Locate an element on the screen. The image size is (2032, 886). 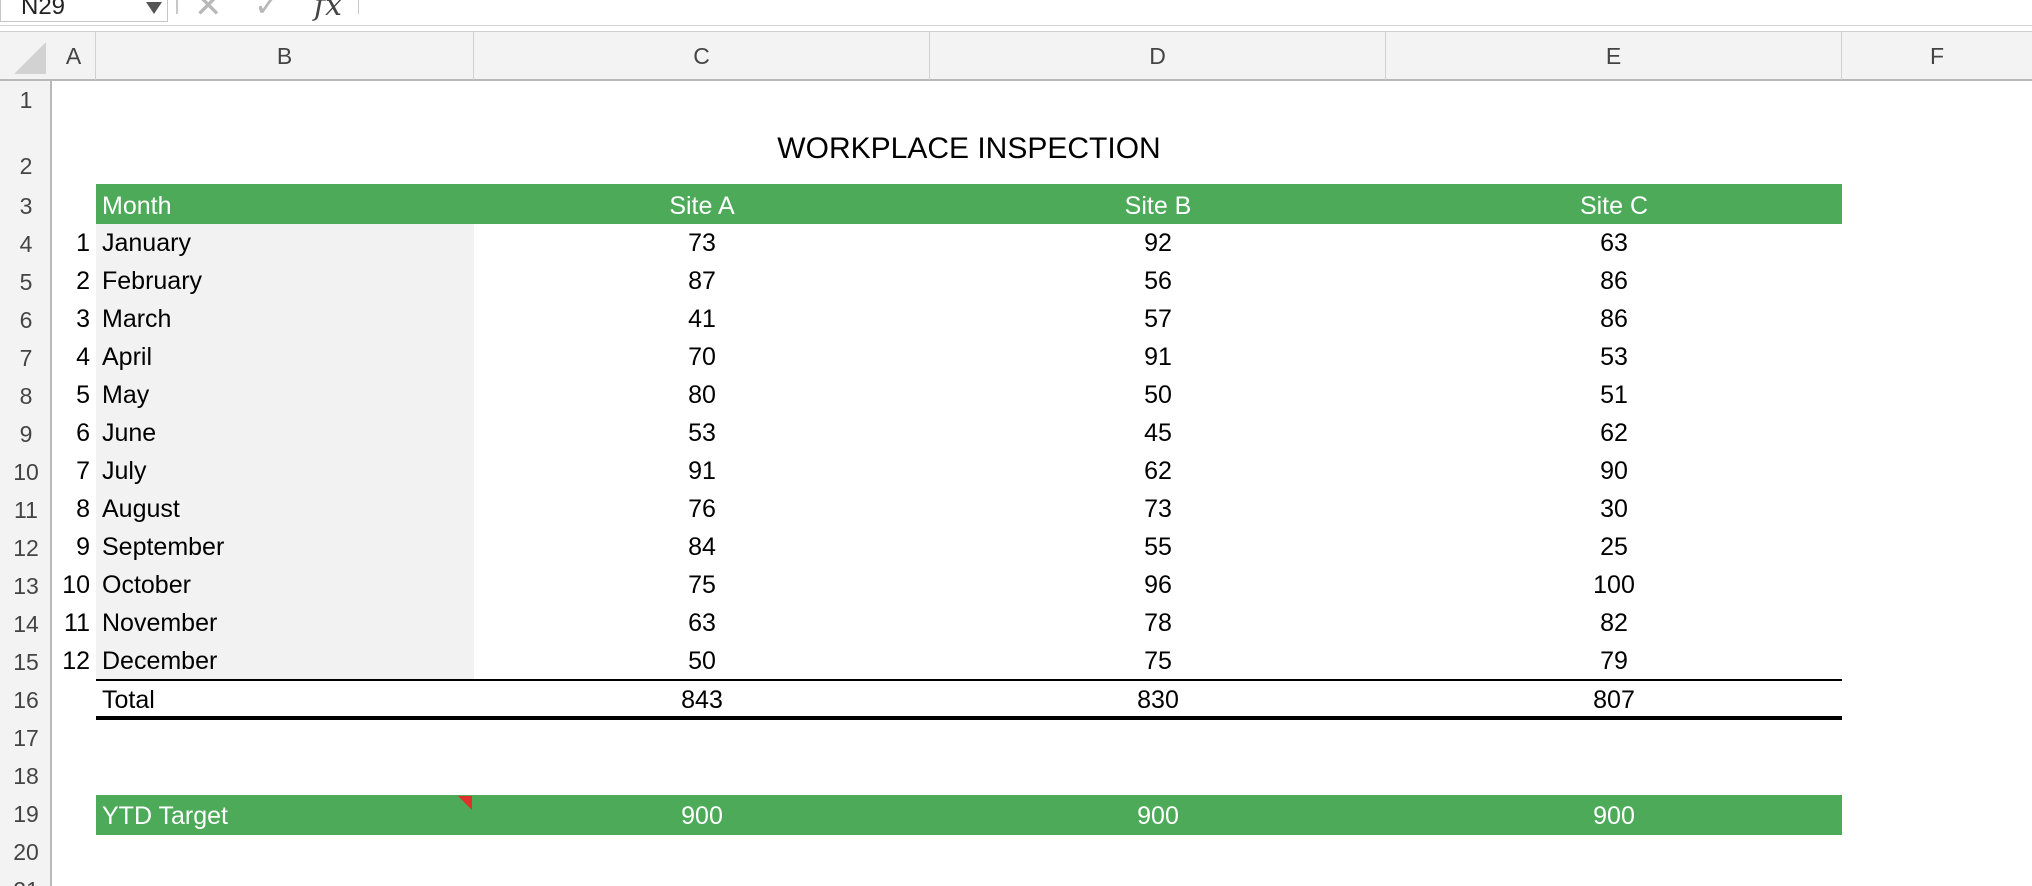
header-month: Month is located at coordinates (285, 204).